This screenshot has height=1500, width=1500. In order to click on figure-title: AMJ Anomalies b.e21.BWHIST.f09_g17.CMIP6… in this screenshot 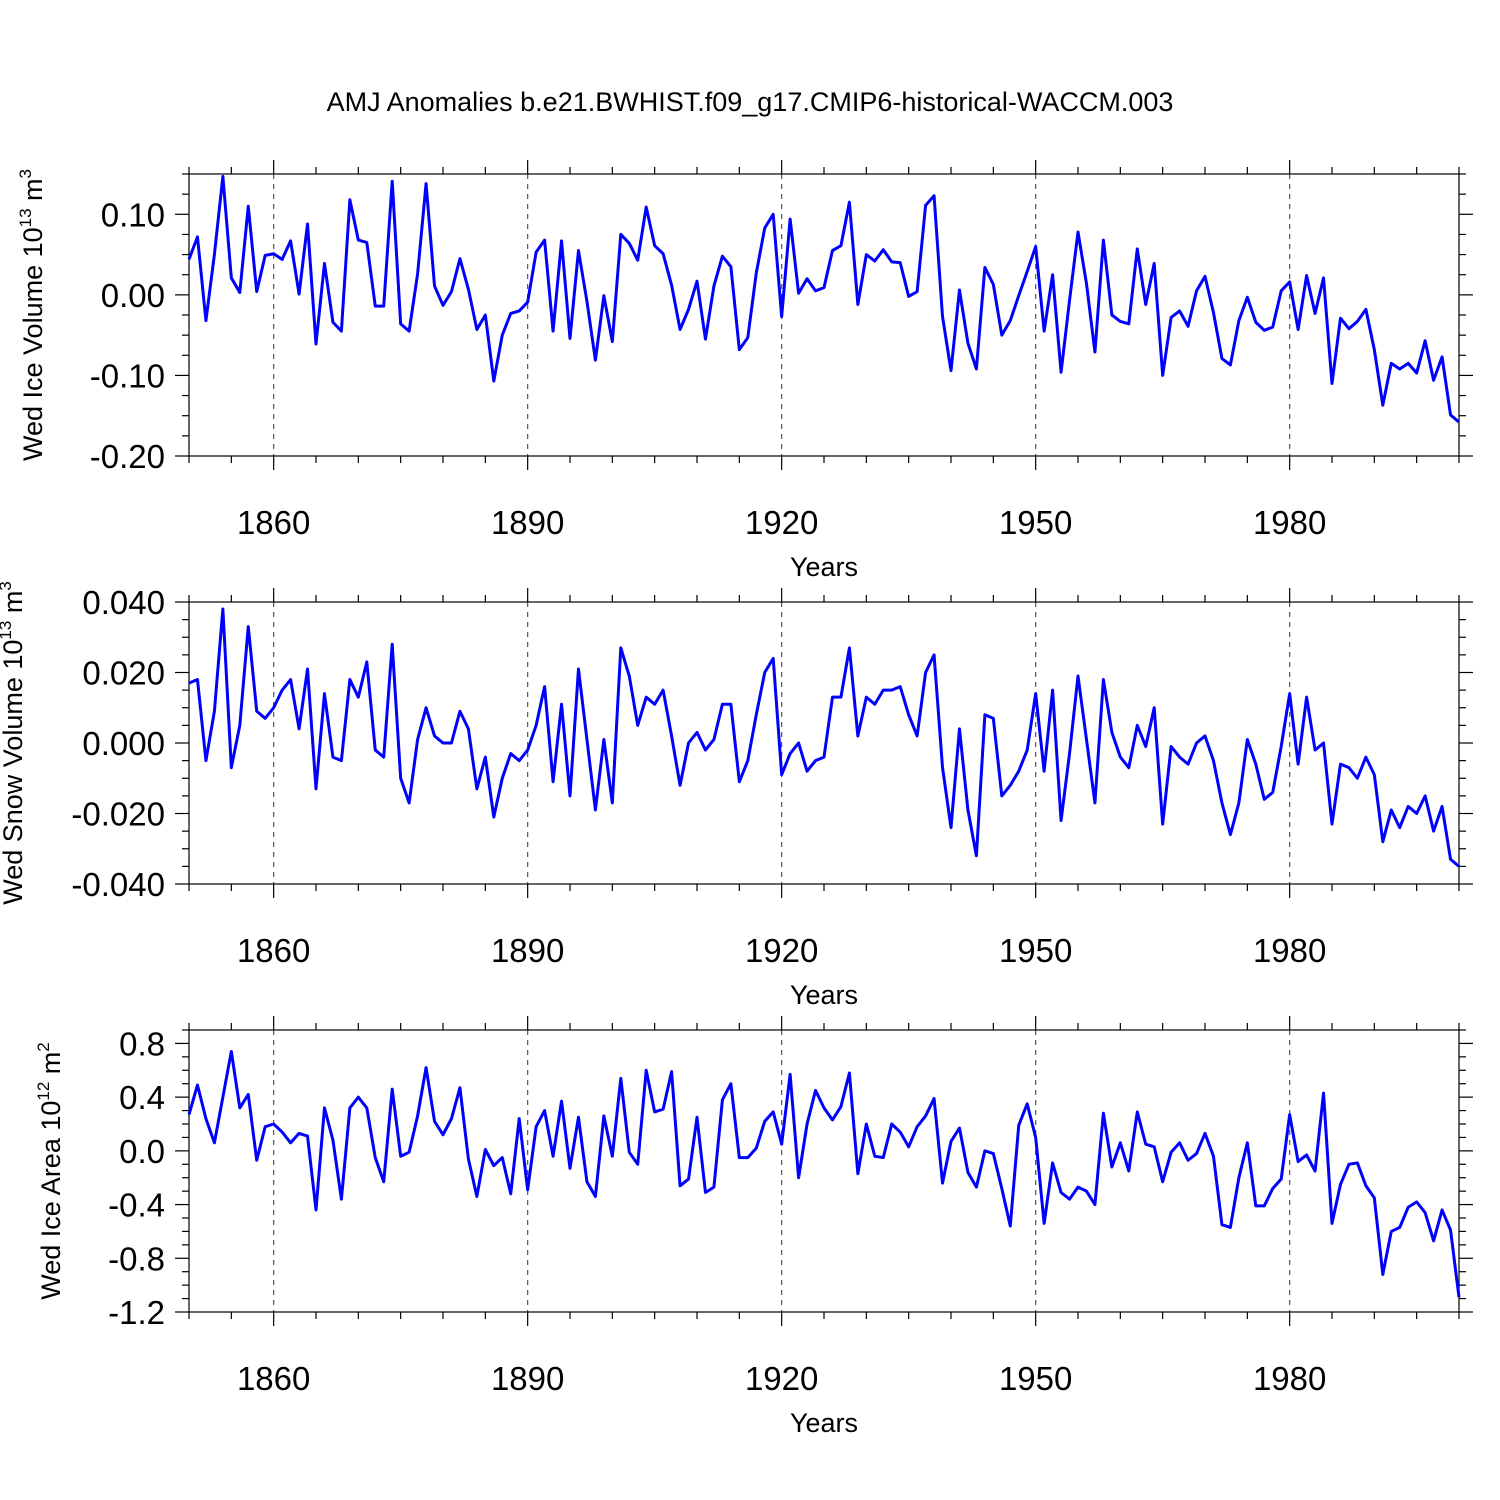, I will do `click(750, 102)`.